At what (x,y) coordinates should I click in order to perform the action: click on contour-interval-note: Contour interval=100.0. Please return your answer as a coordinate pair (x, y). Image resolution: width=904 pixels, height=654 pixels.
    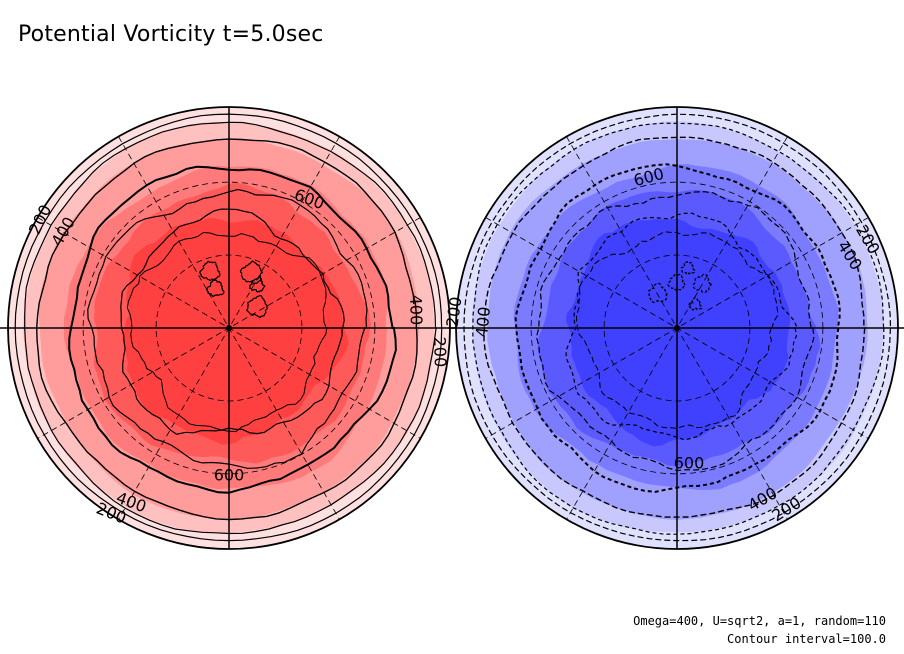
    Looking at the image, I should click on (806, 639).